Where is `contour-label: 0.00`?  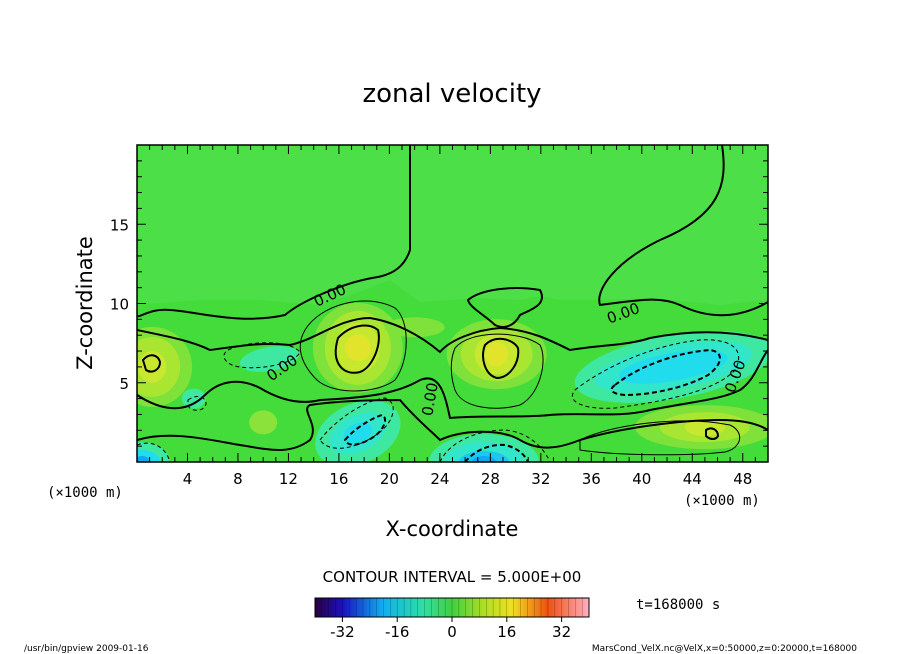 contour-label: 0.00 is located at coordinates (430, 399).